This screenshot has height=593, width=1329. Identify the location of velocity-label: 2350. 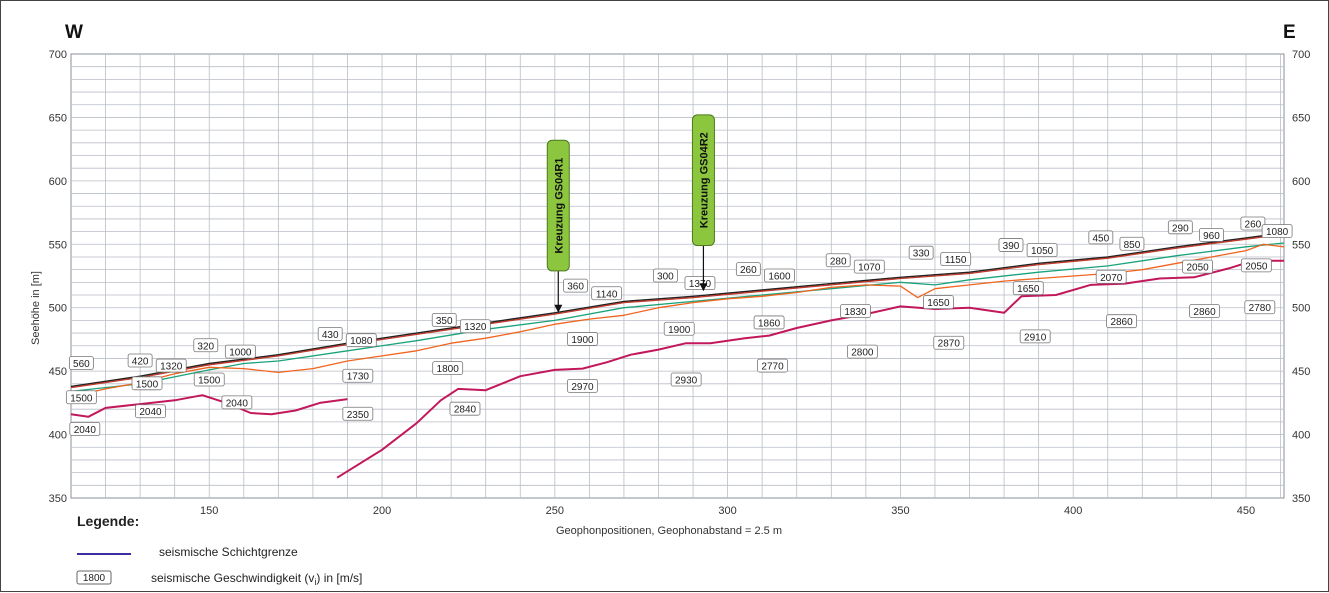
(358, 413).